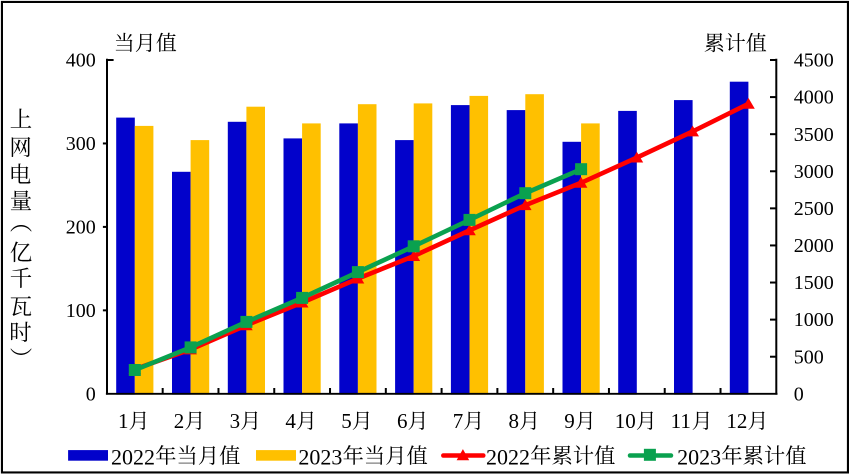  Describe the element at coordinates (814, 246) in the screenshot. I see `svg-text: 2000` at that location.